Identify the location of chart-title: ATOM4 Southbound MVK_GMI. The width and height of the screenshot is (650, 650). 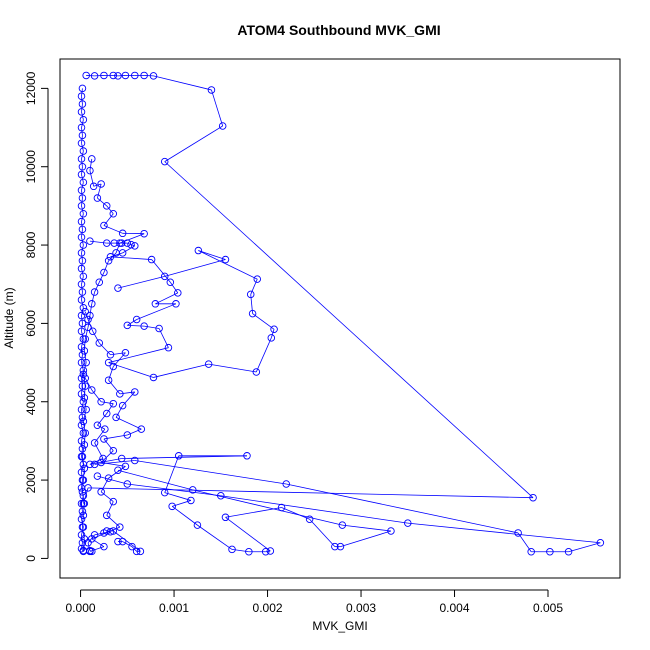
(338, 30).